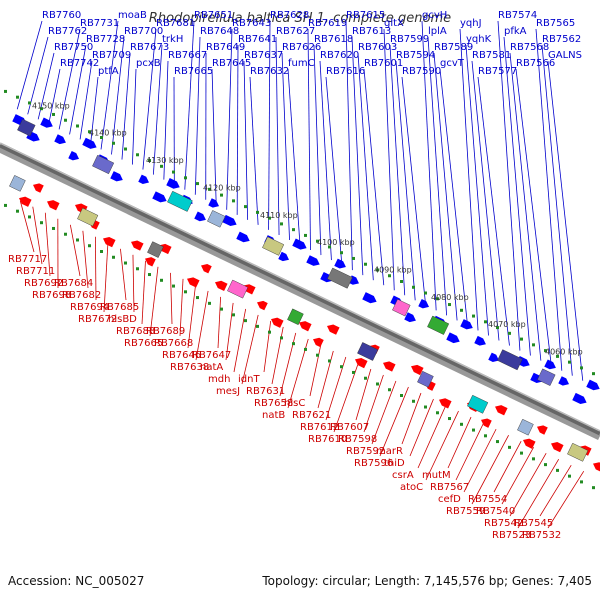 The height and width of the screenshot is (600, 600). I want to click on reverse-gene-label: RB7567, so click(449, 487).